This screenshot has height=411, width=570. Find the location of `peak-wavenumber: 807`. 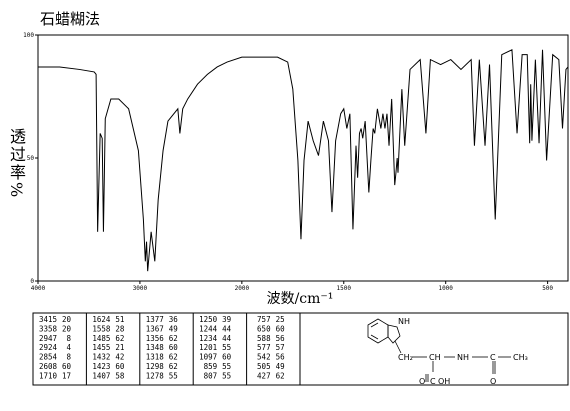

peak-wavenumber: 807 is located at coordinates (211, 375).